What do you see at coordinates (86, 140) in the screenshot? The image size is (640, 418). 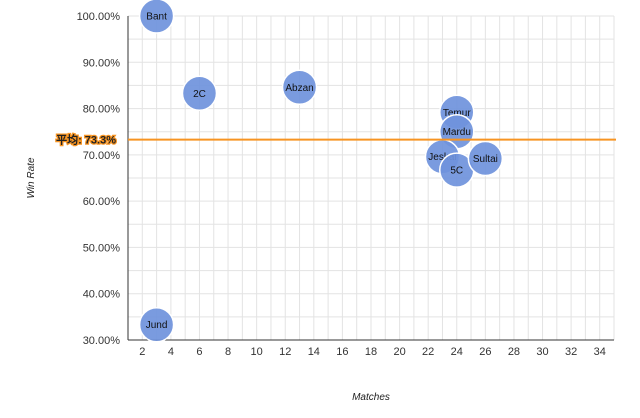 I see `average-label: 平均: 73.3%` at bounding box center [86, 140].